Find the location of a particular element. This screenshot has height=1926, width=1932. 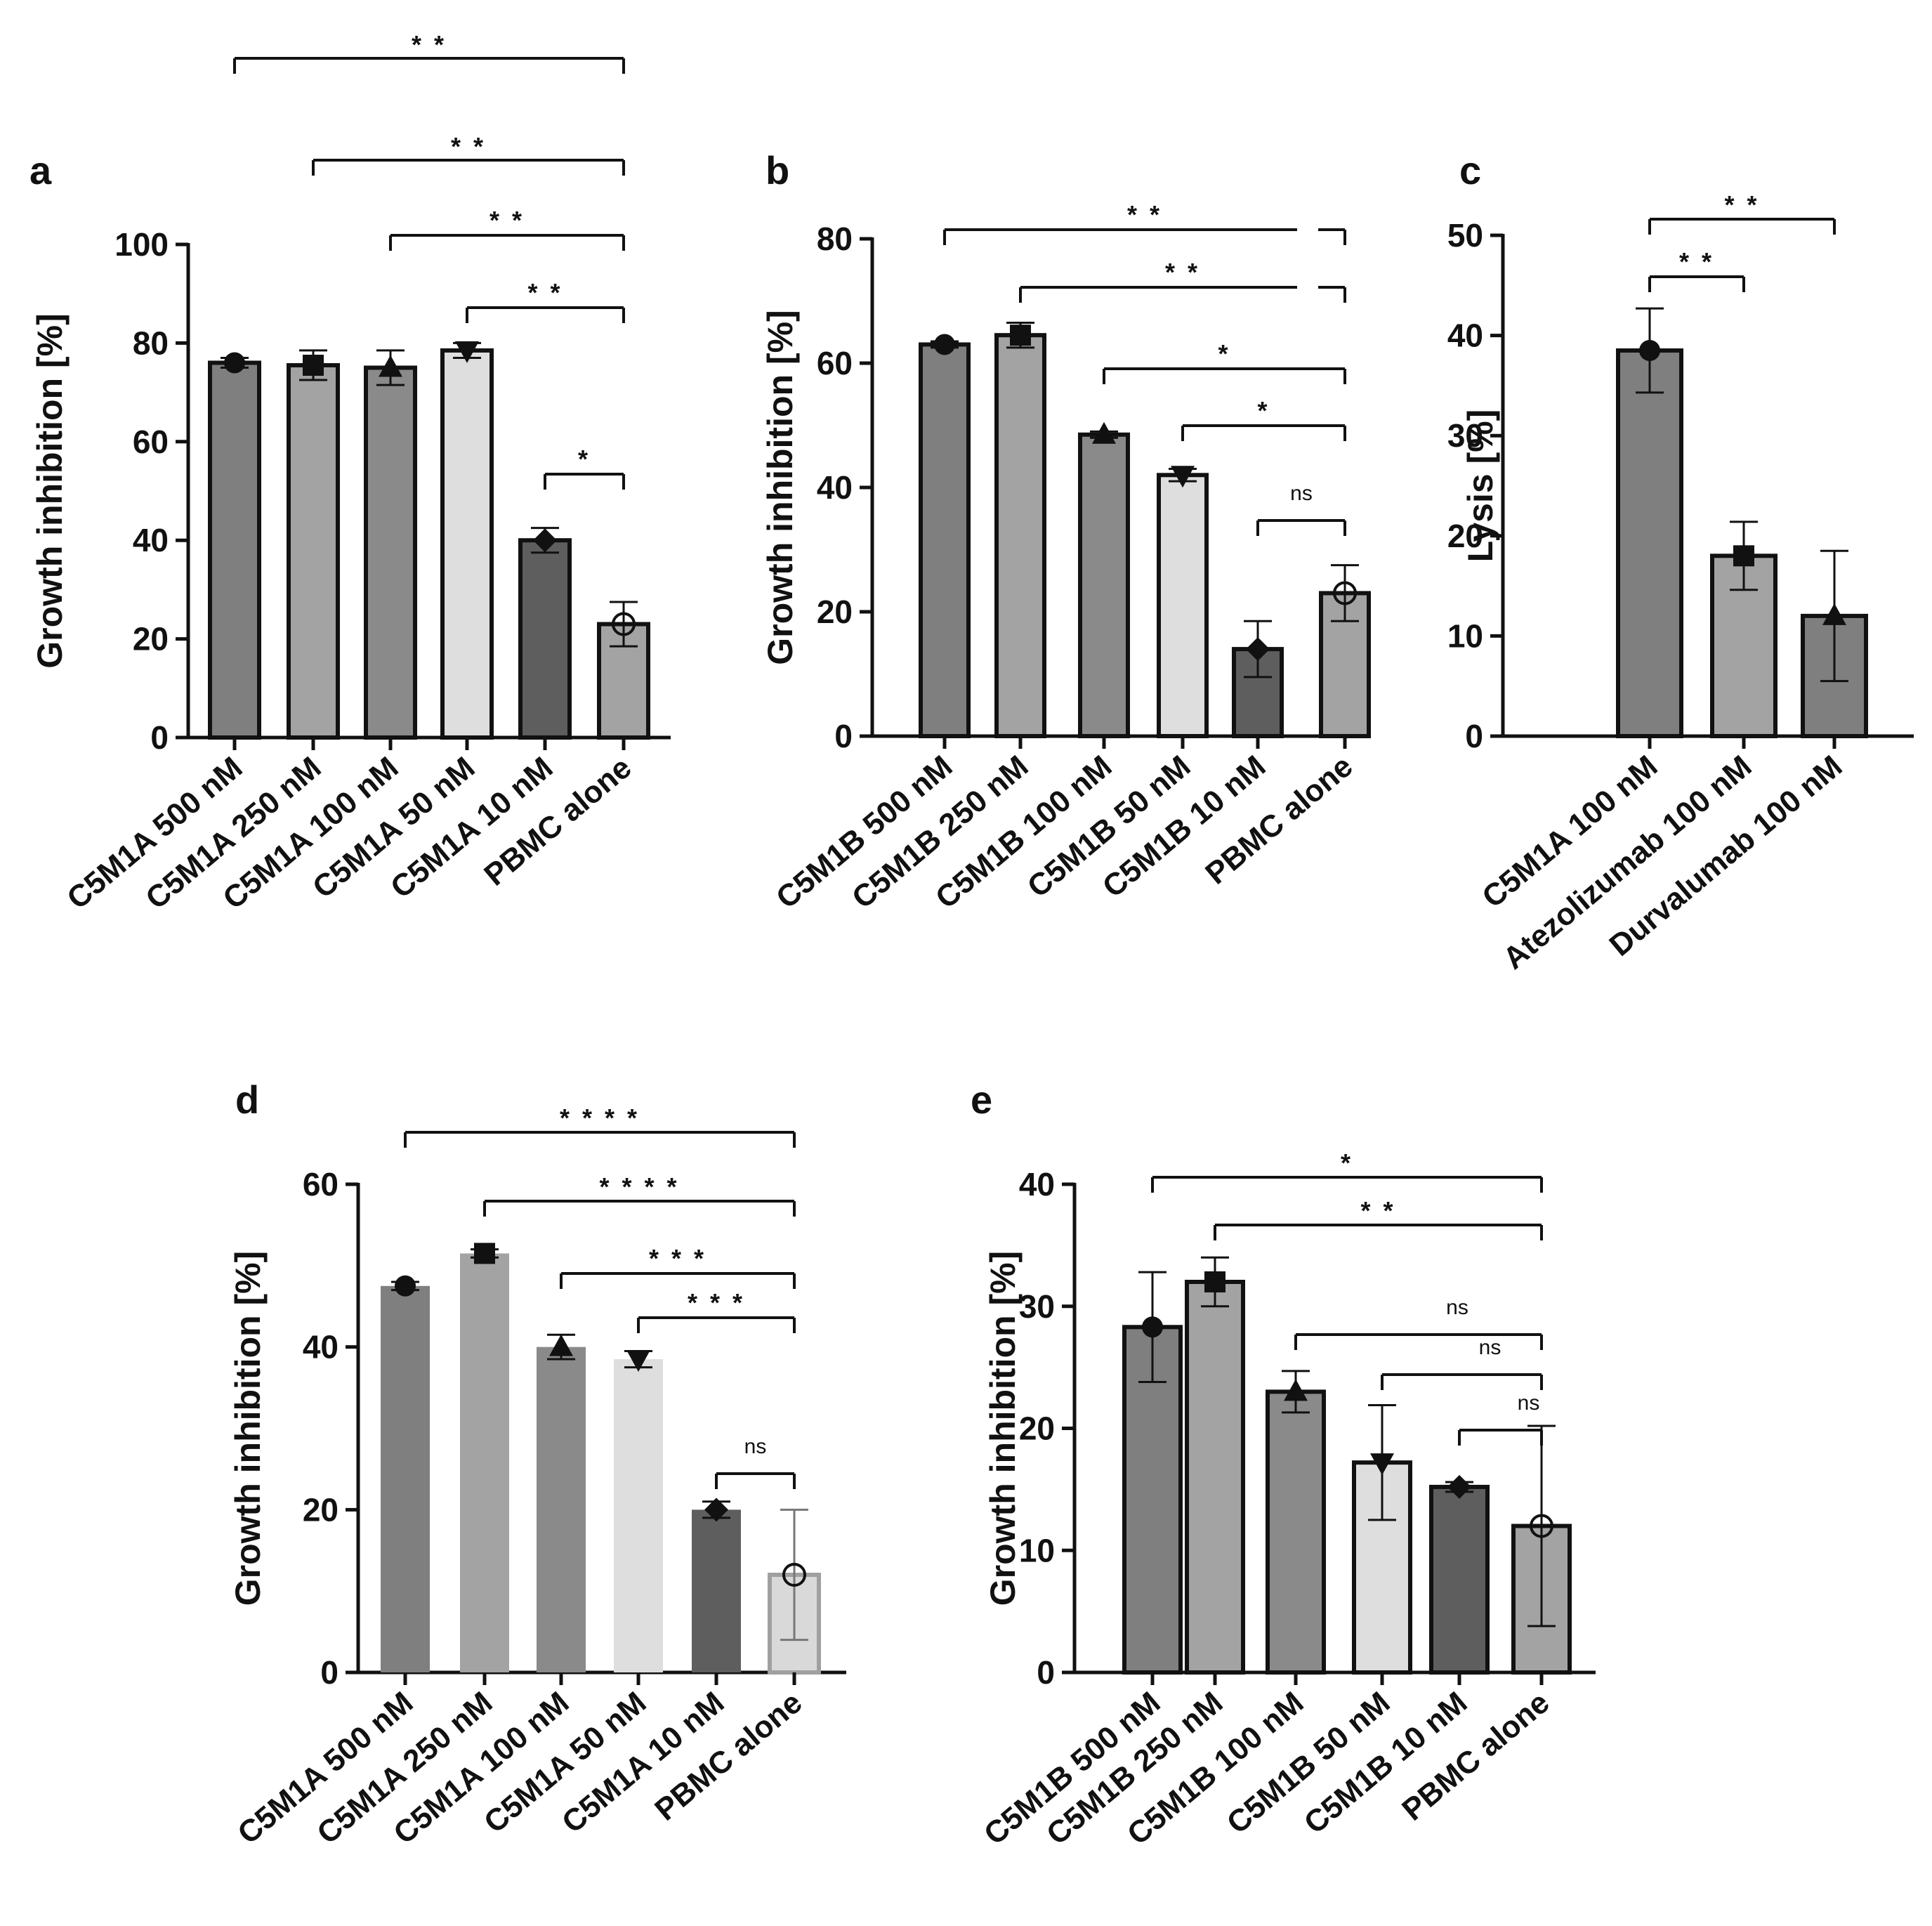

panel-letter: d is located at coordinates (247, 1100).